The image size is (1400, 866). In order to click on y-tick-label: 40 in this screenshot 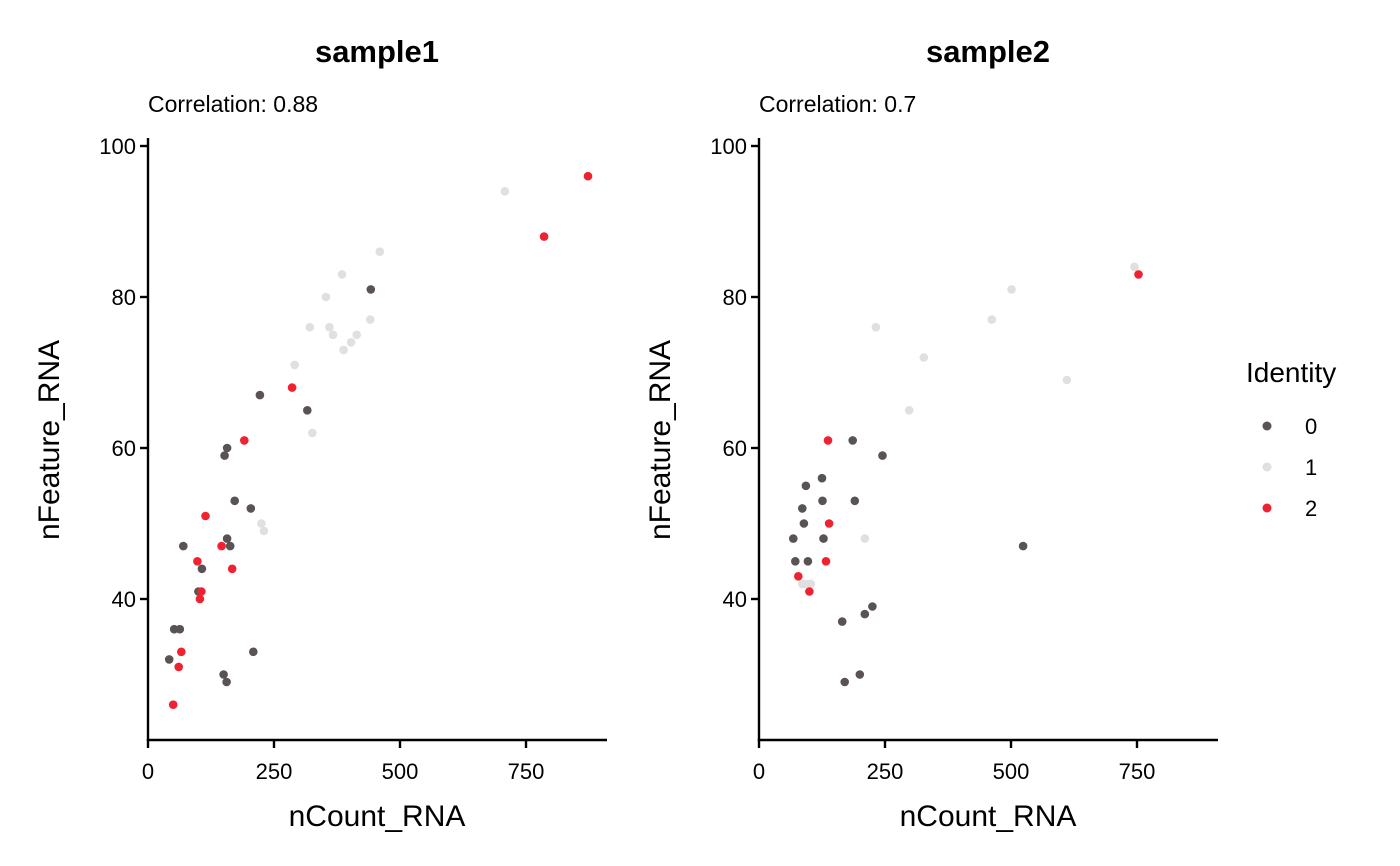, I will do `click(735, 599)`.